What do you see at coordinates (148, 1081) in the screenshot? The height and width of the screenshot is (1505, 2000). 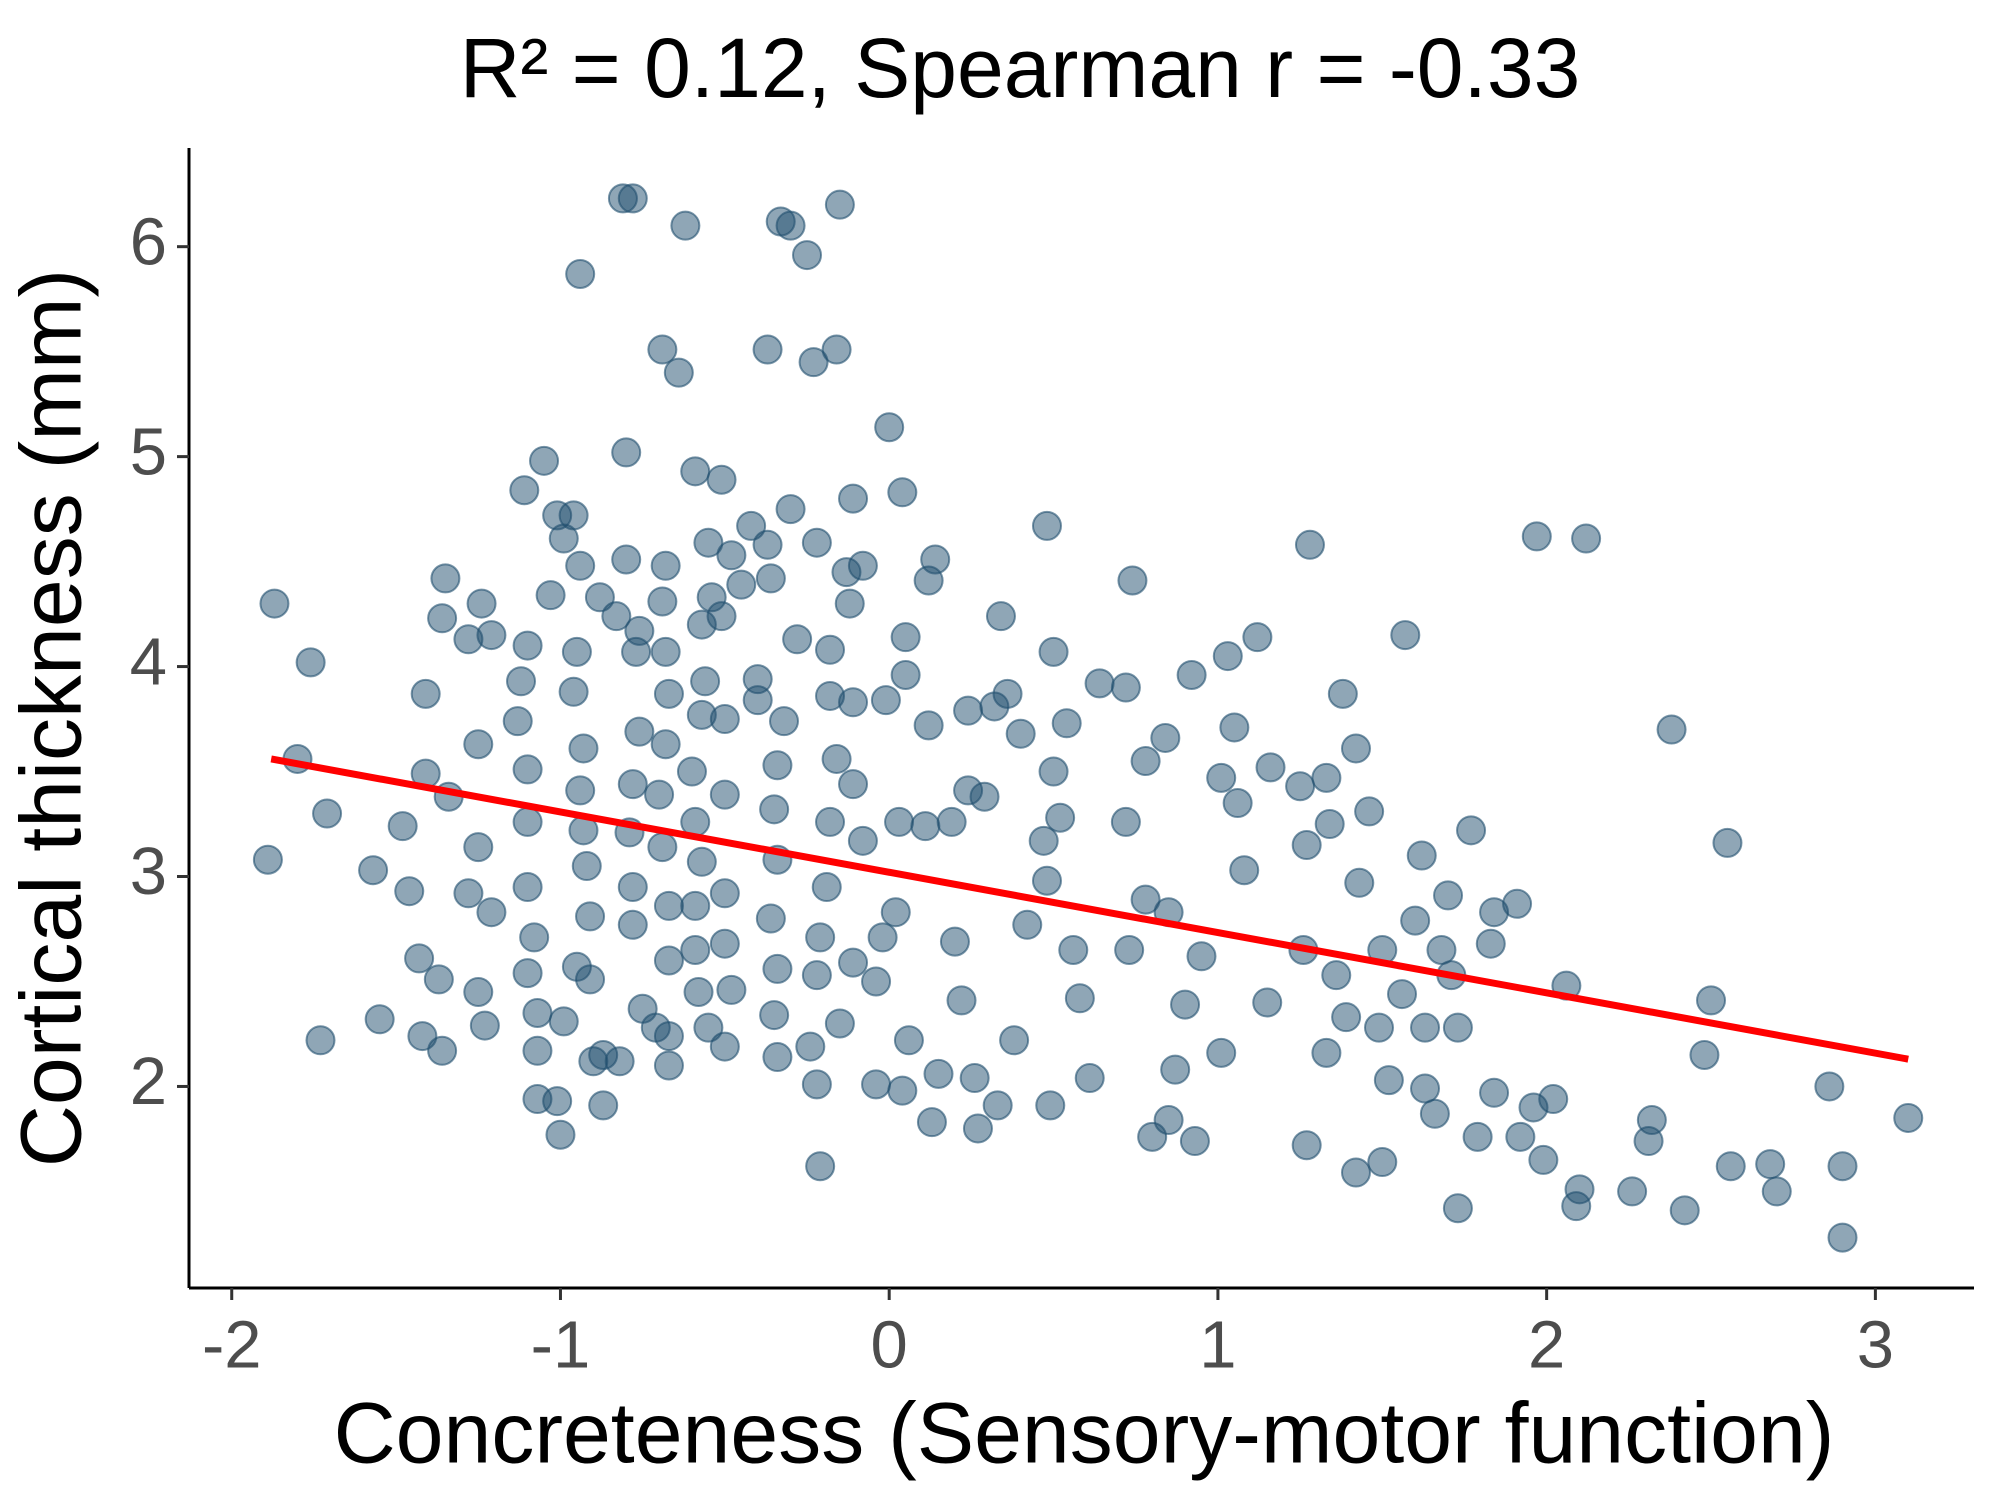 I see `y-tick-label: 2` at bounding box center [148, 1081].